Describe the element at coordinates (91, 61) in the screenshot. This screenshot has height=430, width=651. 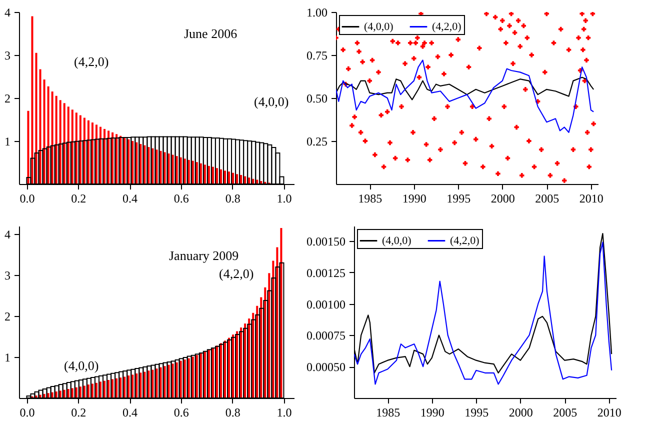
I see `text: (4,2,0)` at that location.